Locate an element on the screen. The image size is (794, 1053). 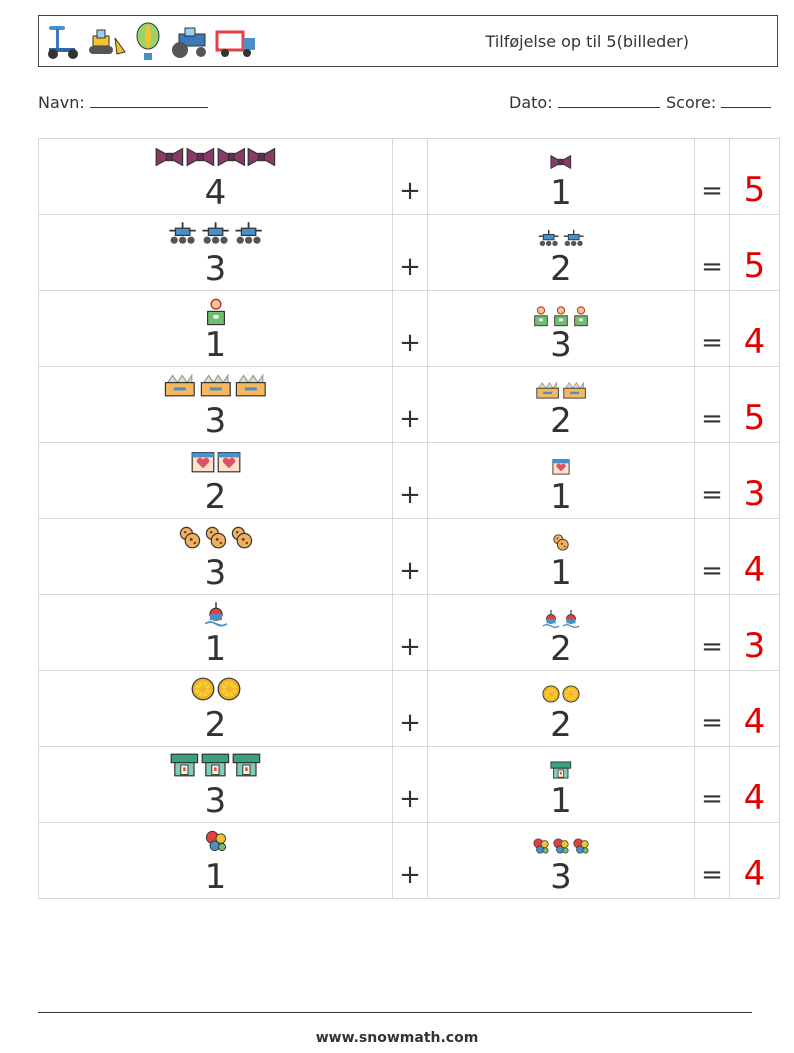
addend-a-cell: 1 is located at coordinates (215, 328).